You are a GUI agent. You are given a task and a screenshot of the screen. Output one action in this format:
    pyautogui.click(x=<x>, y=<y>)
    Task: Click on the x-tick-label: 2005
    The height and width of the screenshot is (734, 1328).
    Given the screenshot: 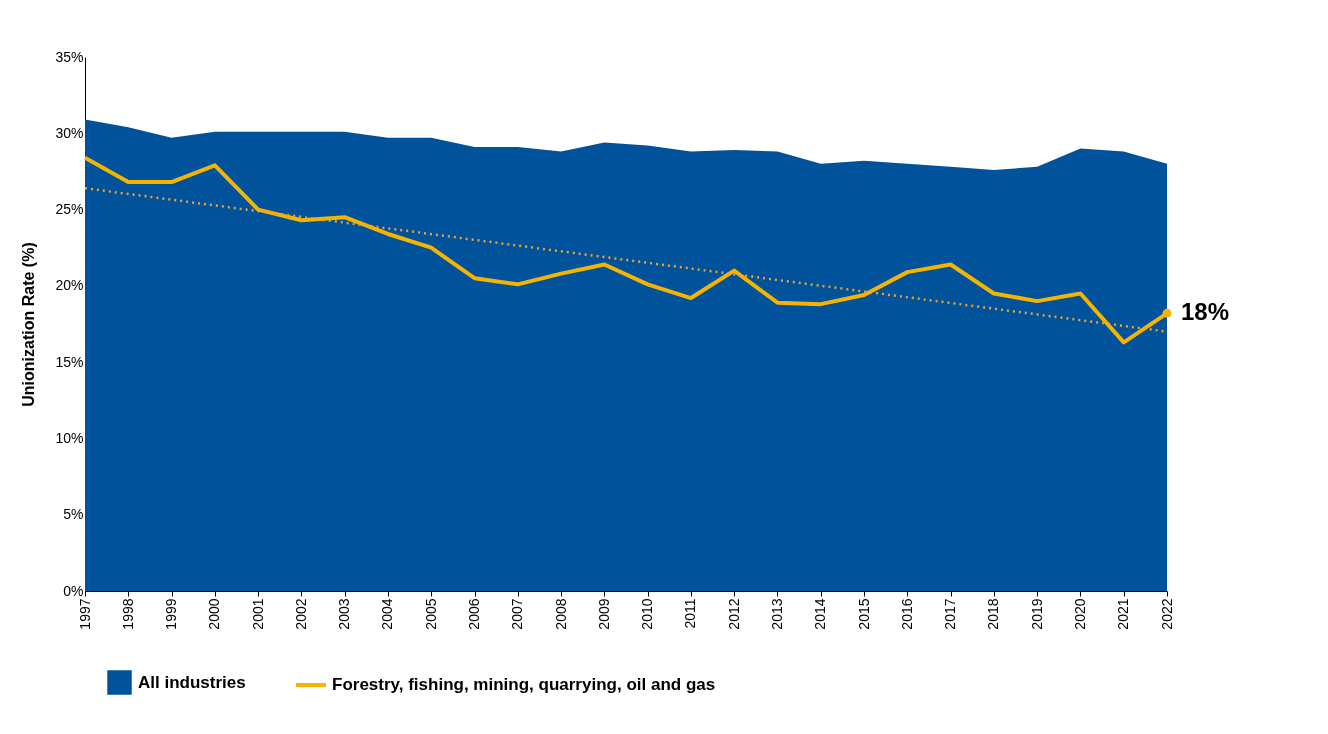 What is the action you would take?
    pyautogui.click(x=430, y=614)
    